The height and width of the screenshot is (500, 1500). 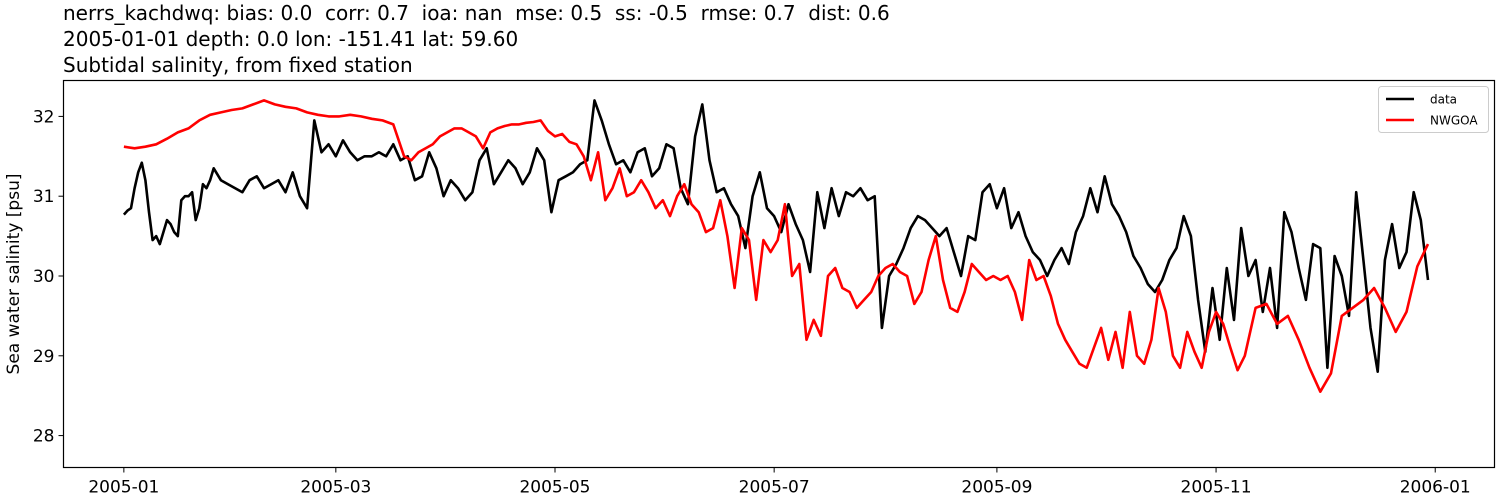 I want to click on x-tick-label: 2005-07, so click(x=774, y=488).